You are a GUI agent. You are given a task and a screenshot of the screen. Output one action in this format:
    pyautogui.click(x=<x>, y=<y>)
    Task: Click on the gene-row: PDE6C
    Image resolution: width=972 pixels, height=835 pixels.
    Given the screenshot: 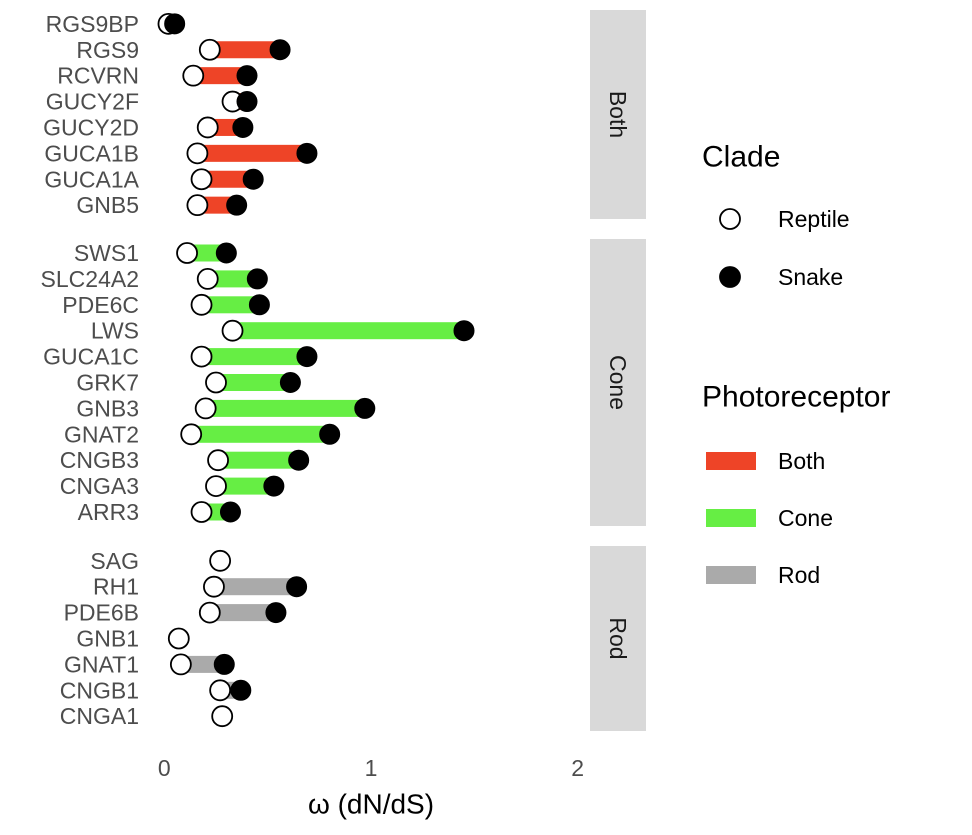 What is the action you would take?
    pyautogui.click(x=166, y=305)
    